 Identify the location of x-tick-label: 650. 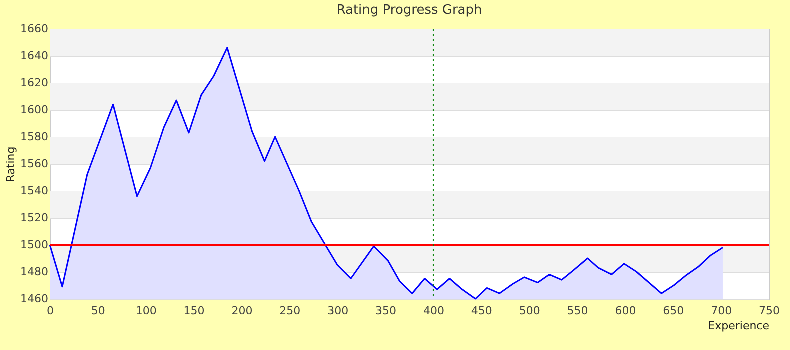
(673, 311).